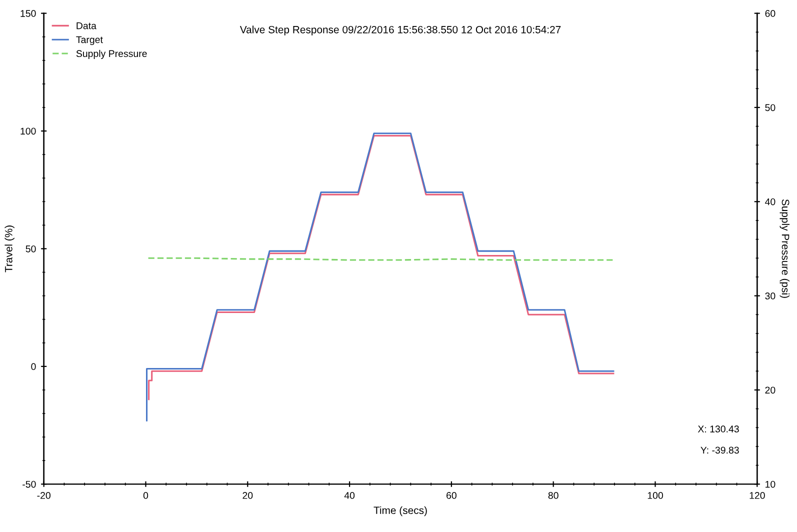  What do you see at coordinates (770, 202) in the screenshot?
I see `y2-tick-label: 40` at bounding box center [770, 202].